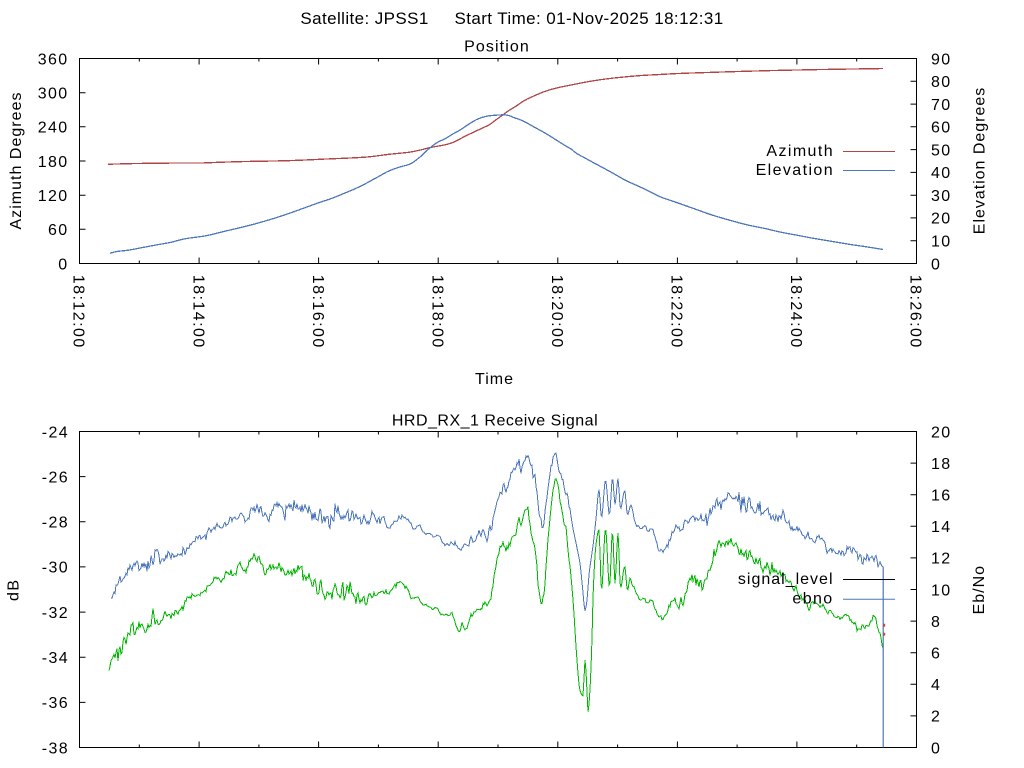 The image size is (1024, 768). I want to click on svg-text: 120, so click(53, 196).